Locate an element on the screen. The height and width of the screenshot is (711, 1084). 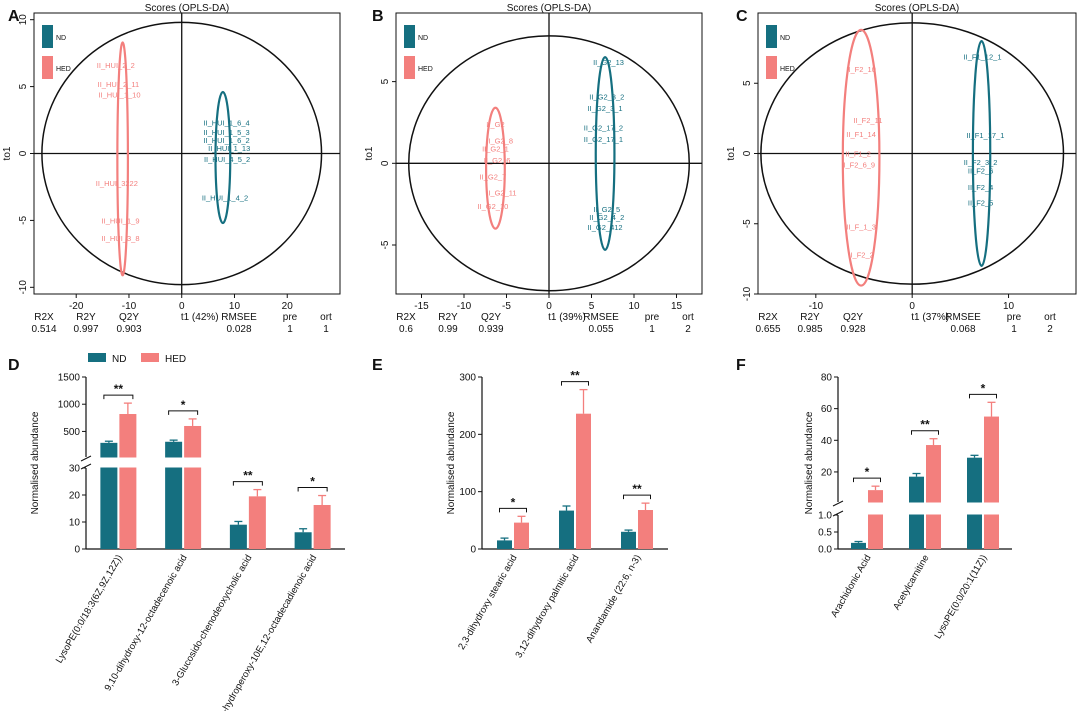
bar-legend: ND HED is located at coordinates (137, 359).